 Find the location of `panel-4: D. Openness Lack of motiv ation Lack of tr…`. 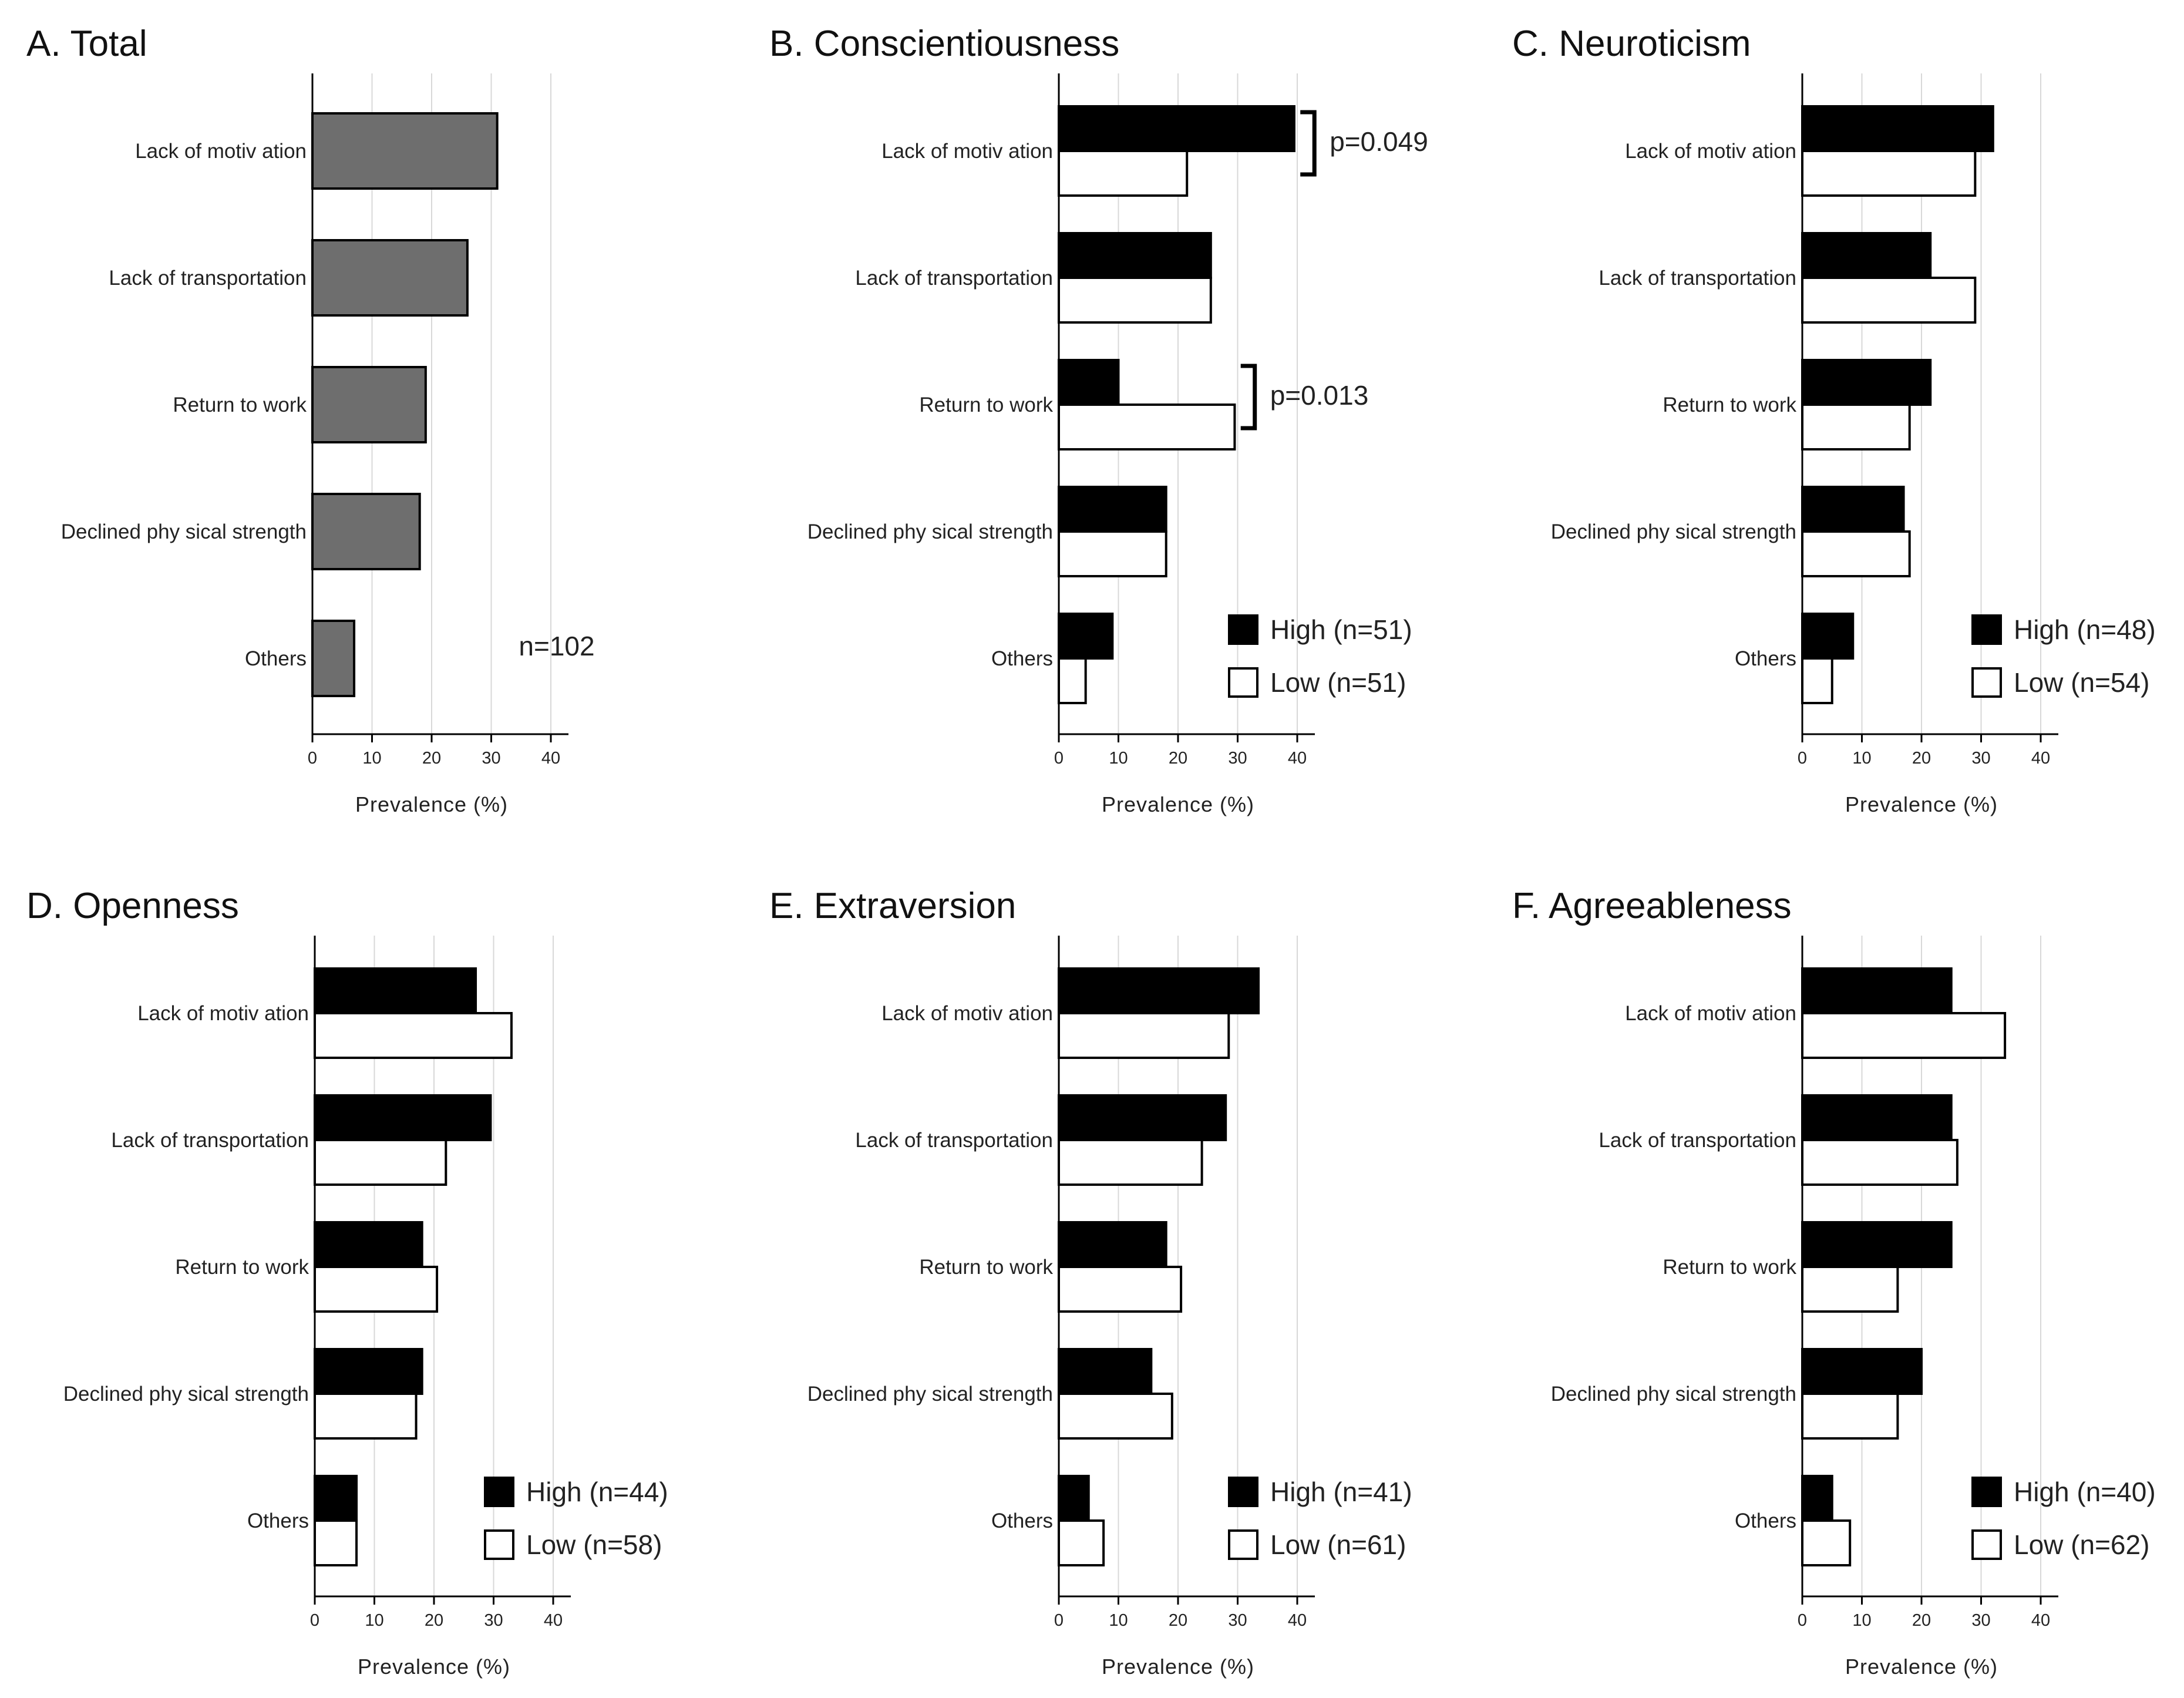

panel-4: D. Openness Lack of motiv ation Lack of tr… is located at coordinates (347, 1282).